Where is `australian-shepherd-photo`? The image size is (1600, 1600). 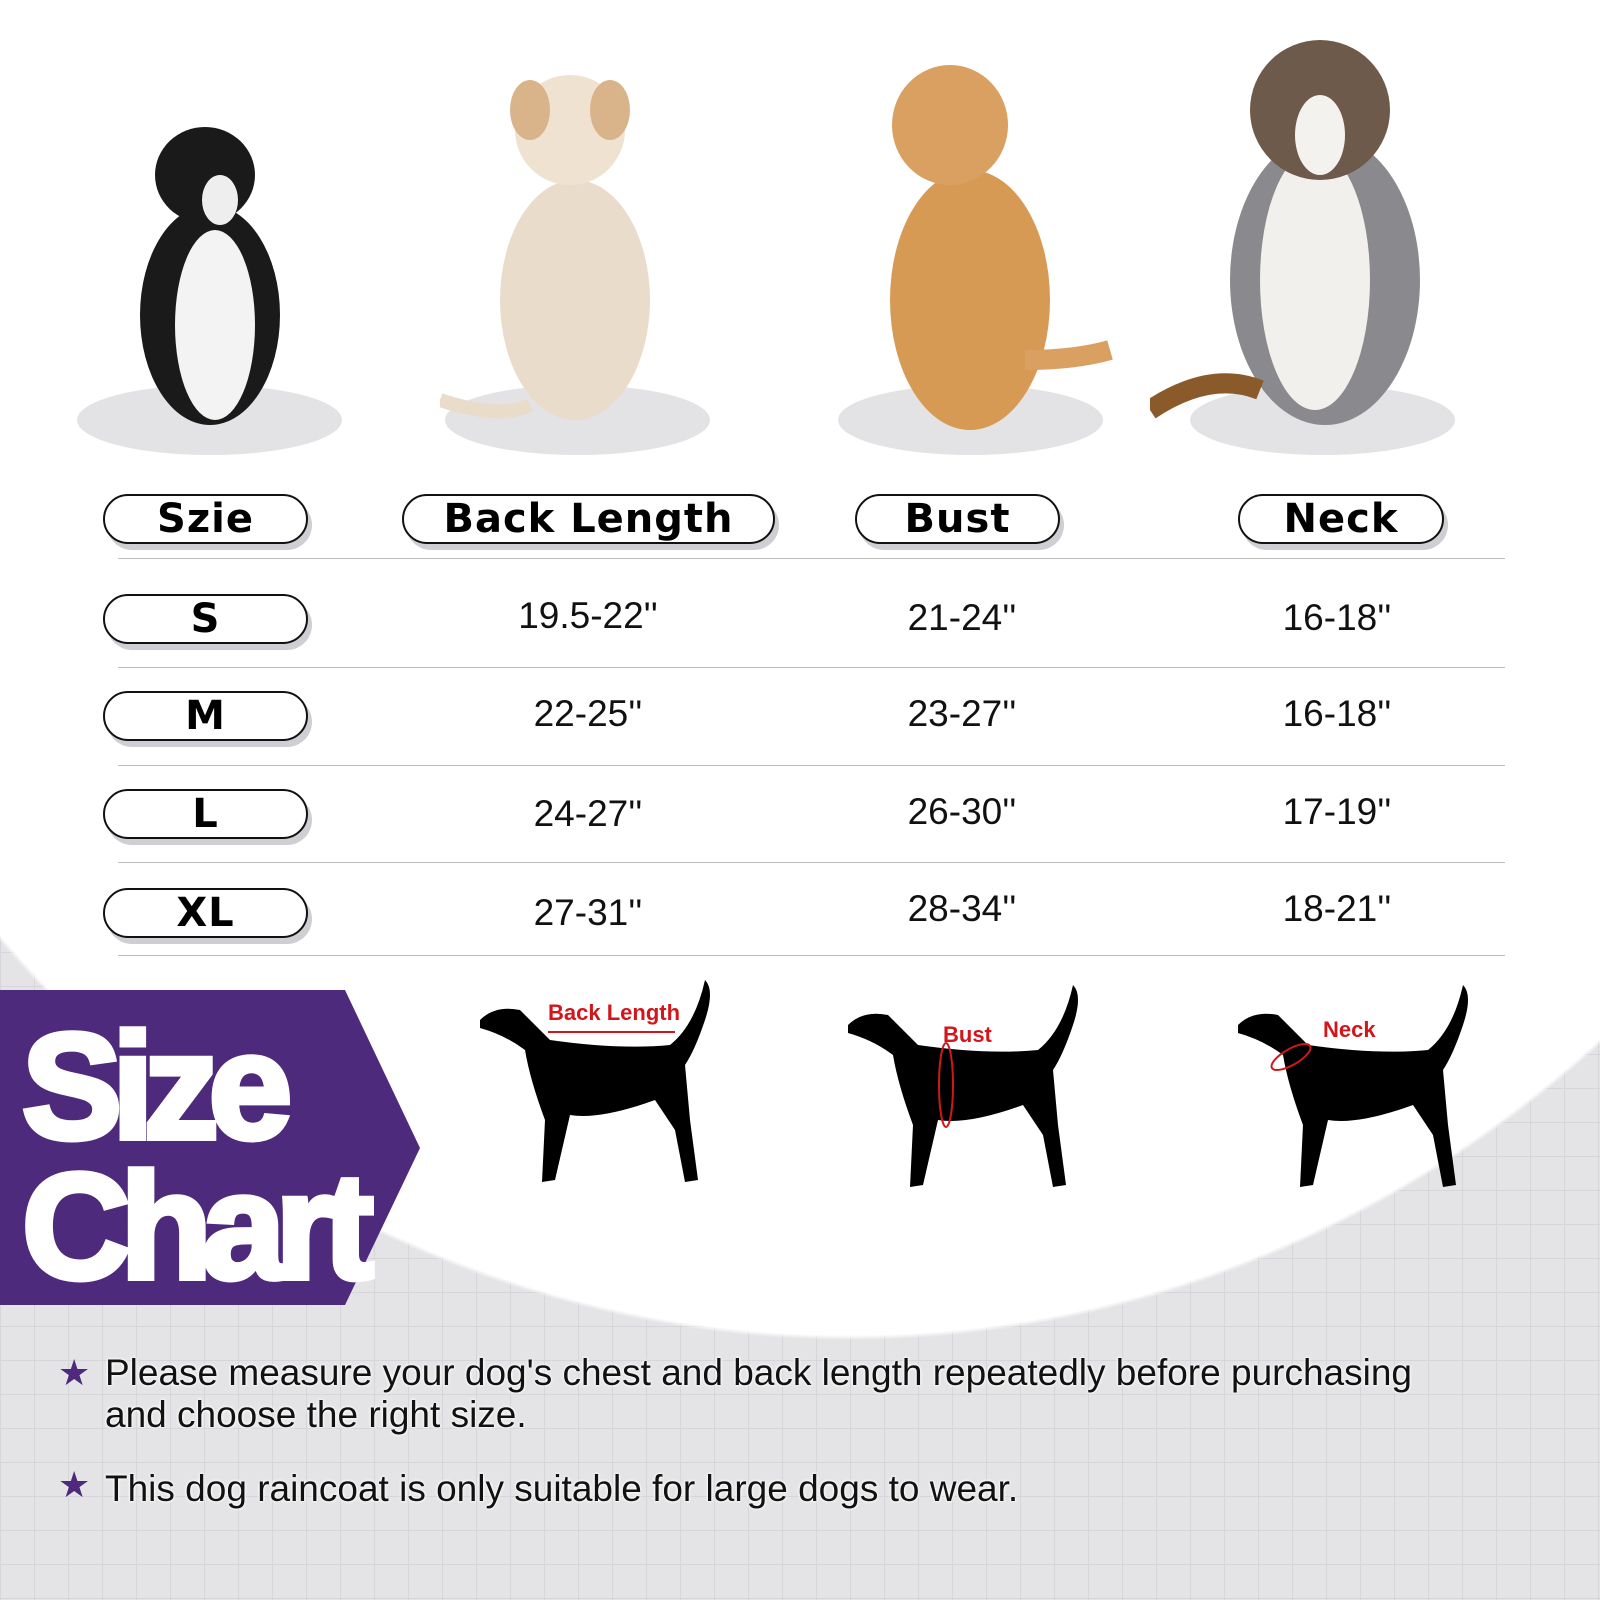 australian-shepherd-photo is located at coordinates (1285, 232).